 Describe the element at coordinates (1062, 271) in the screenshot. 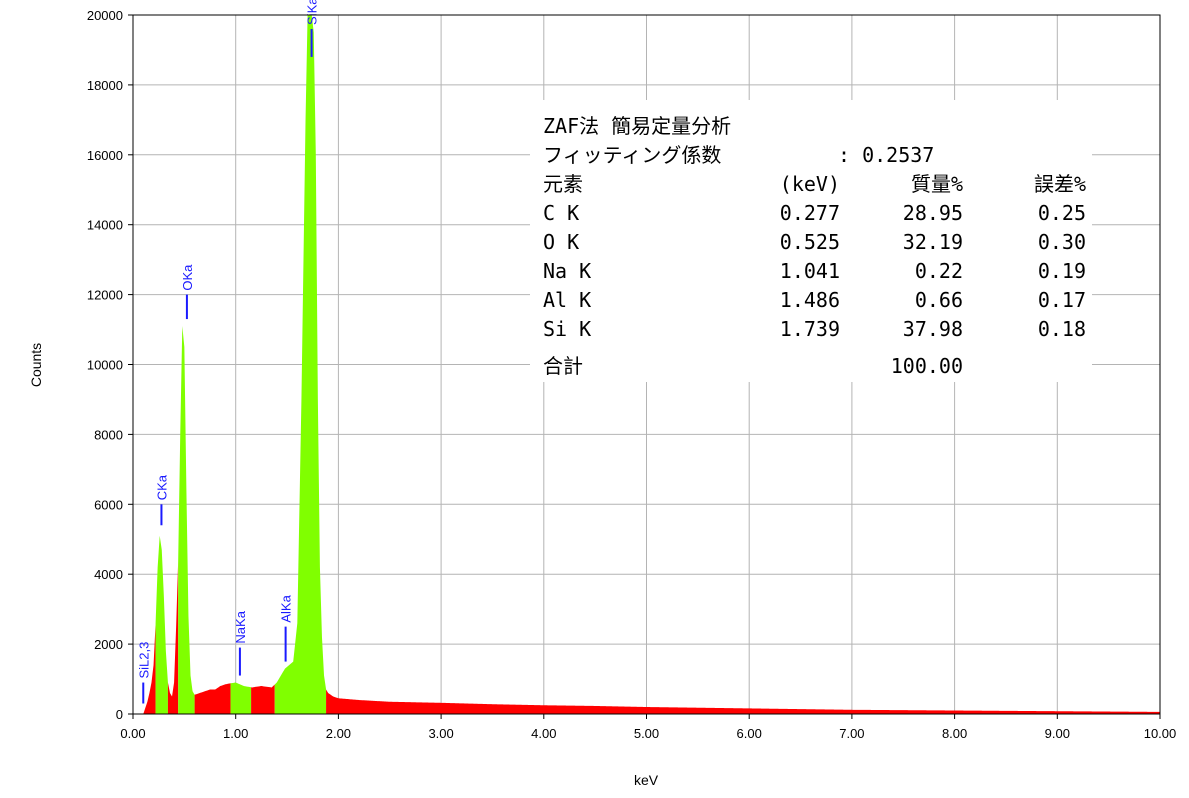

I see `row-error: 0.19` at that location.